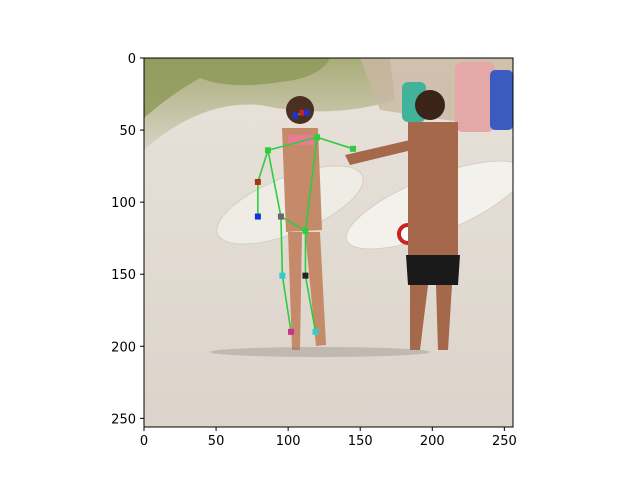 The height and width of the screenshot is (480, 640). Describe the element at coordinates (144, 441) in the screenshot. I see `x-tick-label: 0` at that location.